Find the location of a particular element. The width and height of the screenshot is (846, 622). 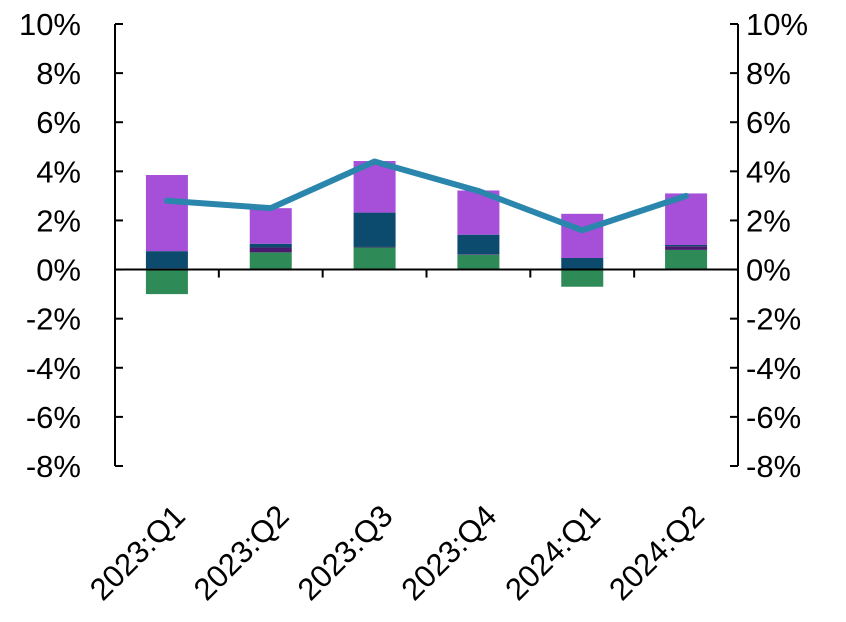

y-tick-label-right: -8% is located at coordinates (773, 466).